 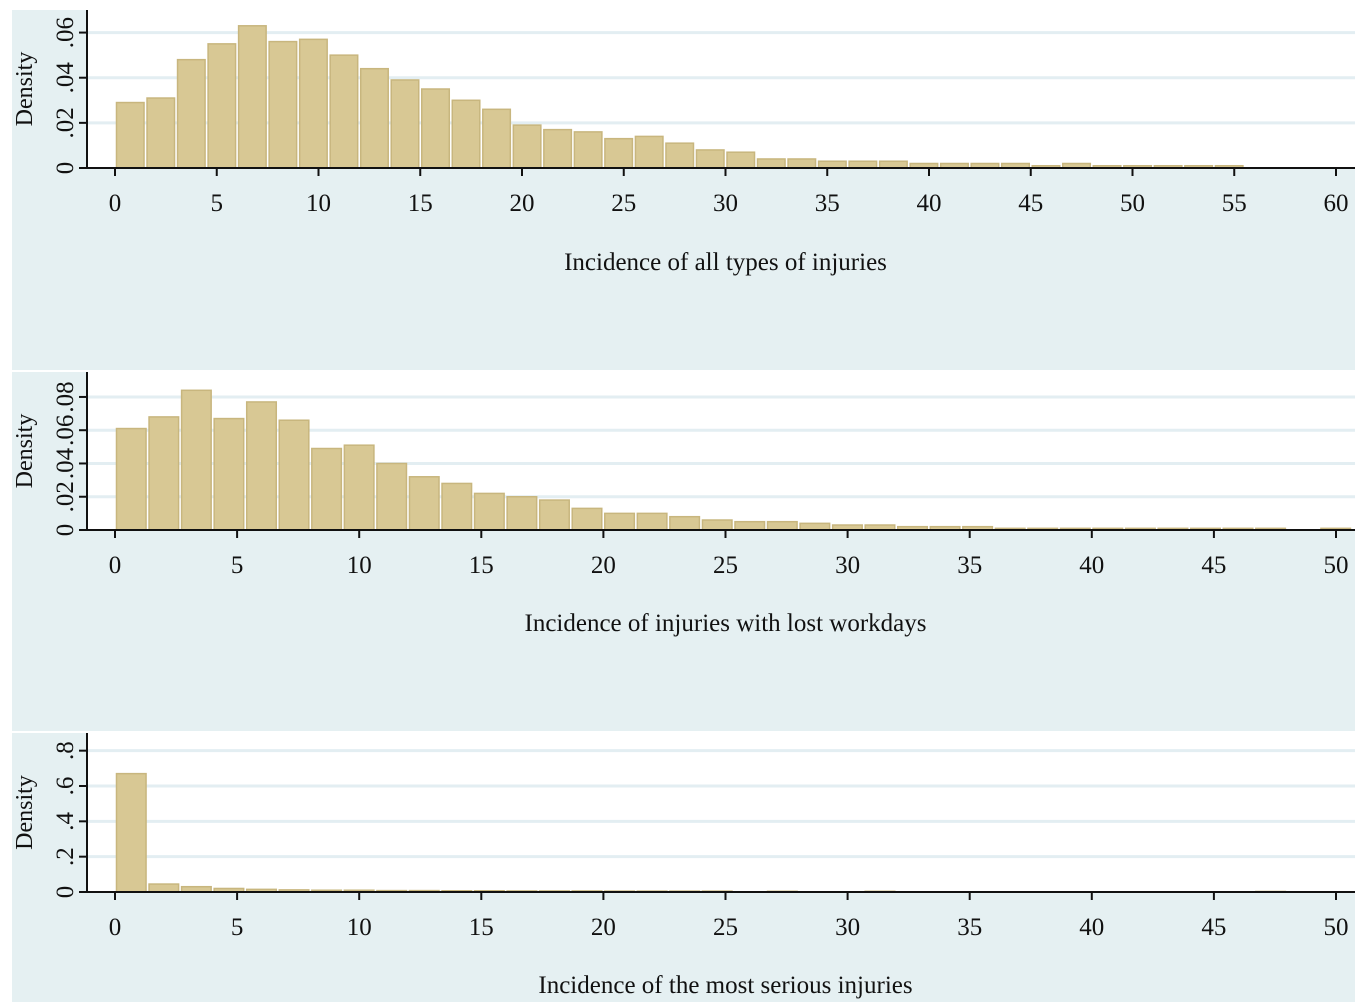 What do you see at coordinates (65, 786) in the screenshot?
I see `y-tick-label: .6` at bounding box center [65, 786].